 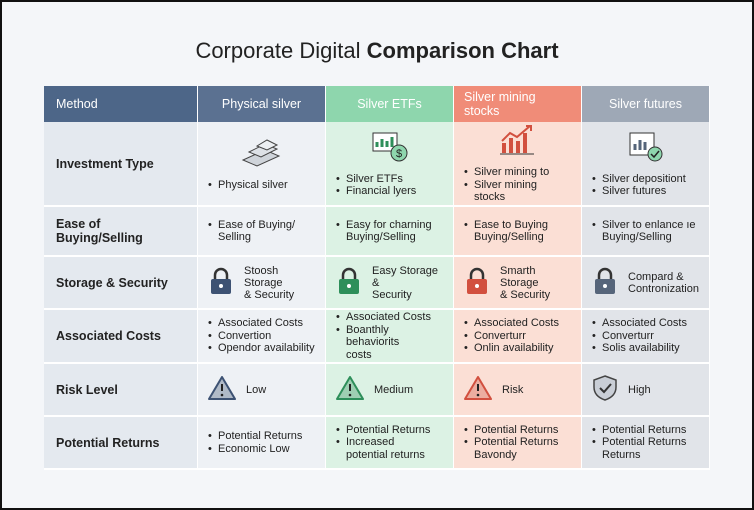 I want to click on icon: $, so click(x=390, y=148).